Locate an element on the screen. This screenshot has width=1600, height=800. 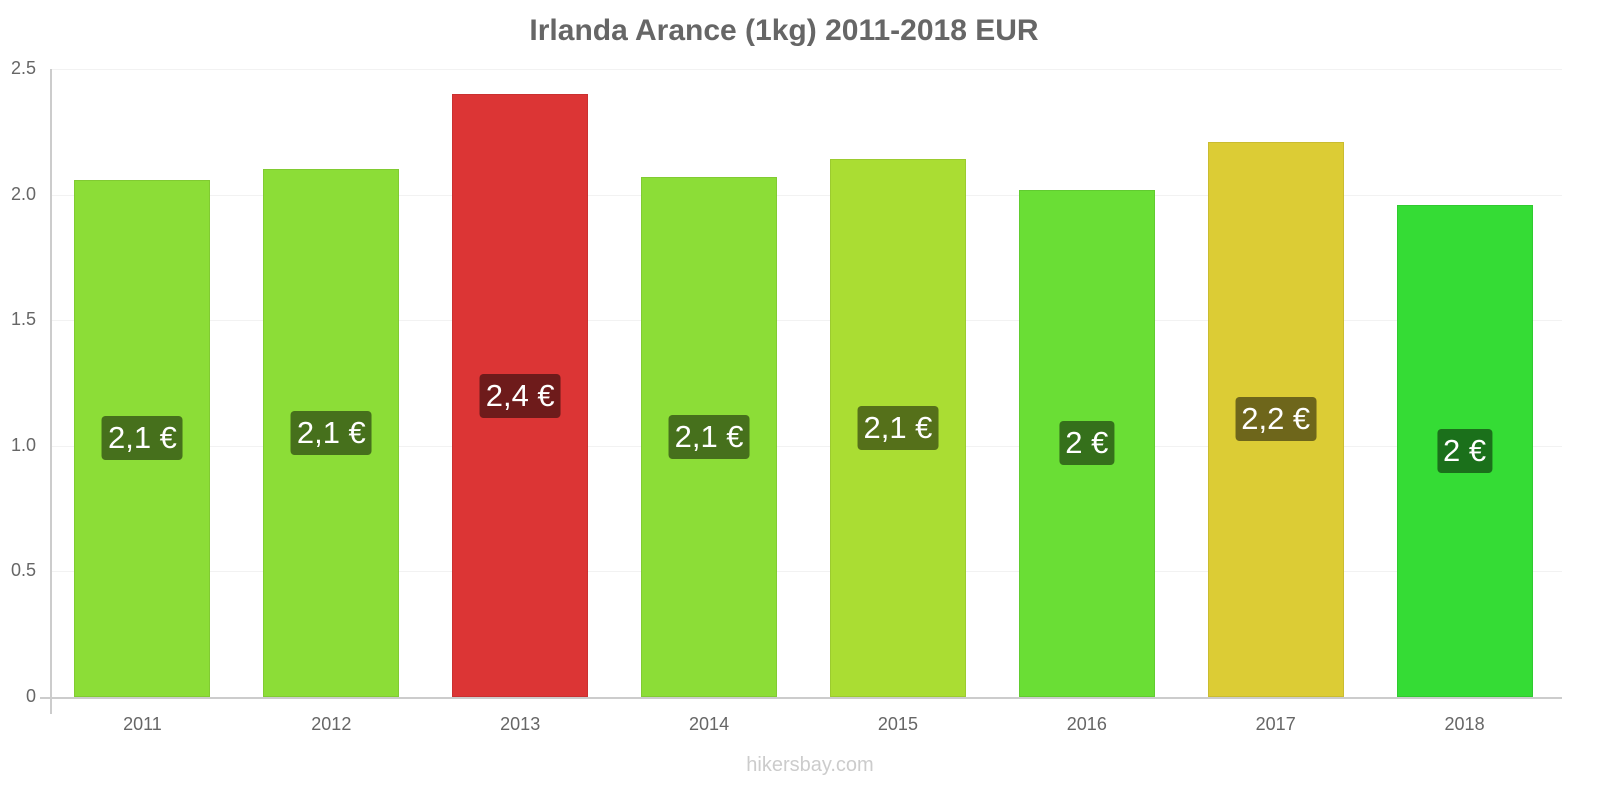
watermark: hikersbay.com is located at coordinates (810, 765).